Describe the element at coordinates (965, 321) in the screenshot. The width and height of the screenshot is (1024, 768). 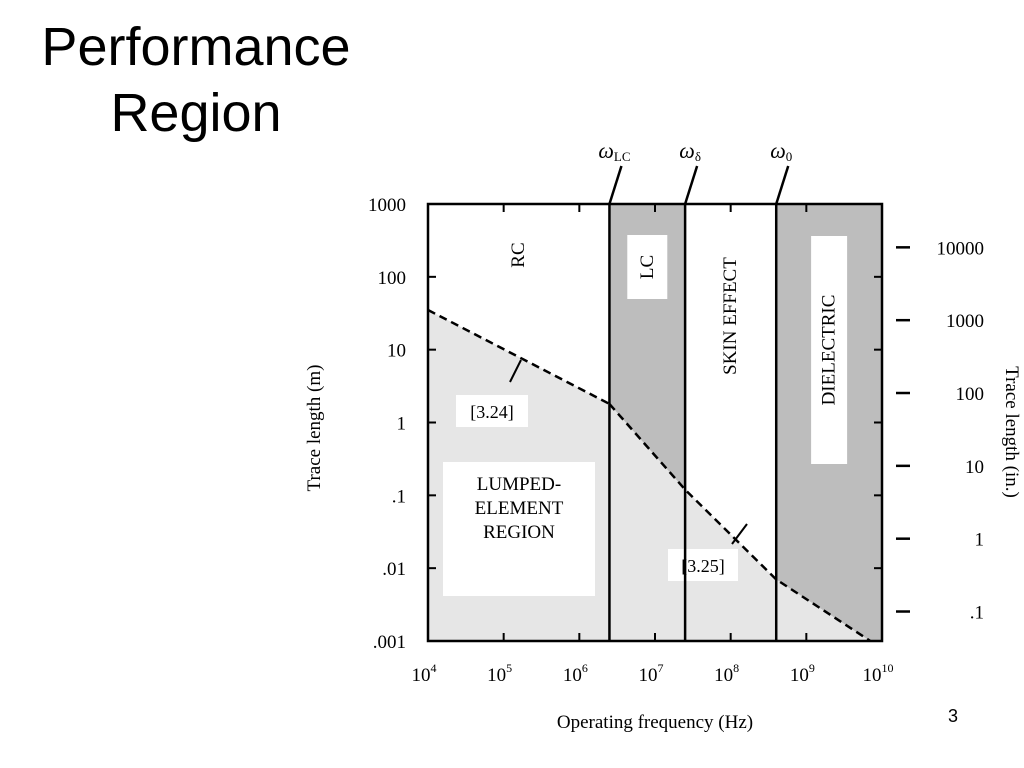
I see `y2-tick-label: 1000` at that location.